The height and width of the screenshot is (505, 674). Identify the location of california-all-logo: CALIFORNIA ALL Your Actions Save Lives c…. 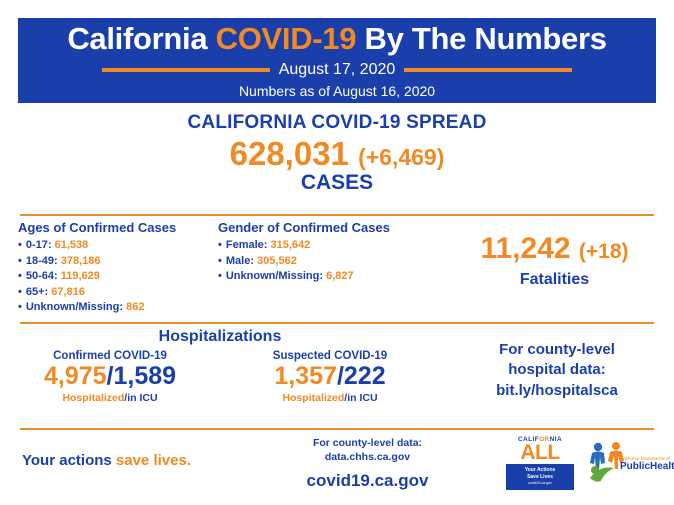
(540, 463).